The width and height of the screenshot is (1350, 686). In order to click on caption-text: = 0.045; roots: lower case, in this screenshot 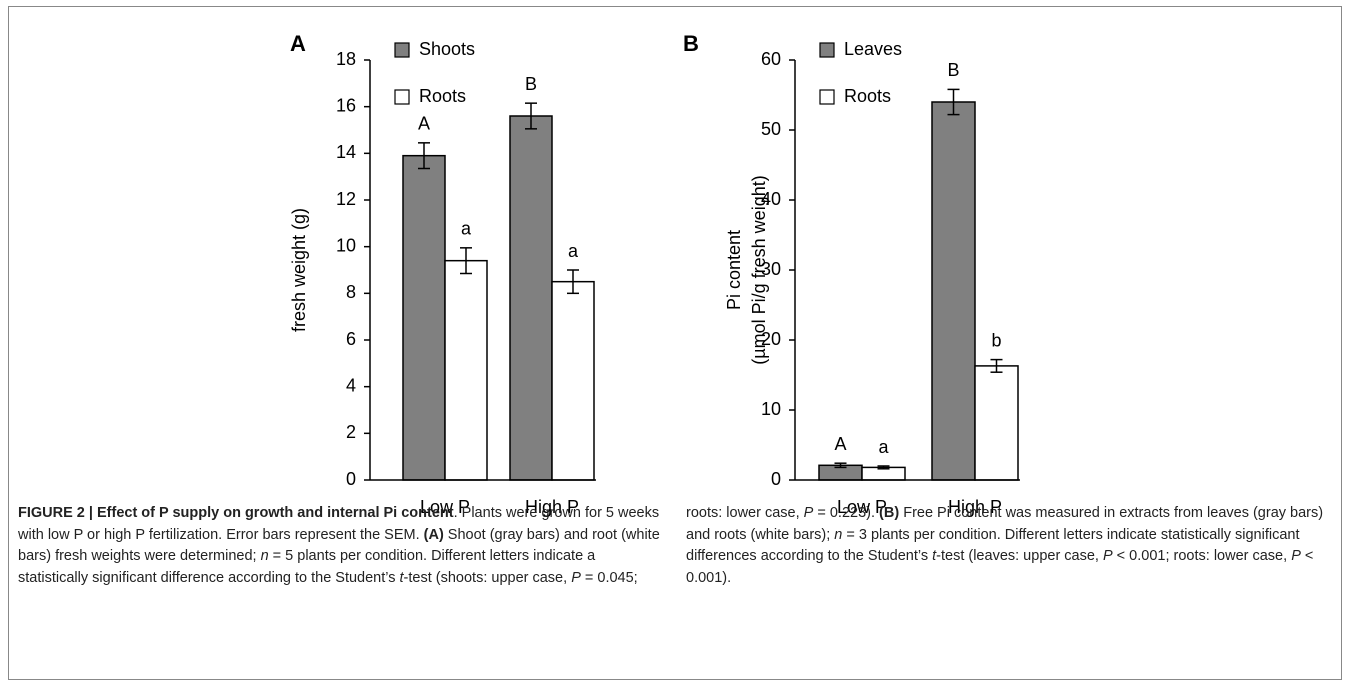, I will do `click(692, 545)`.